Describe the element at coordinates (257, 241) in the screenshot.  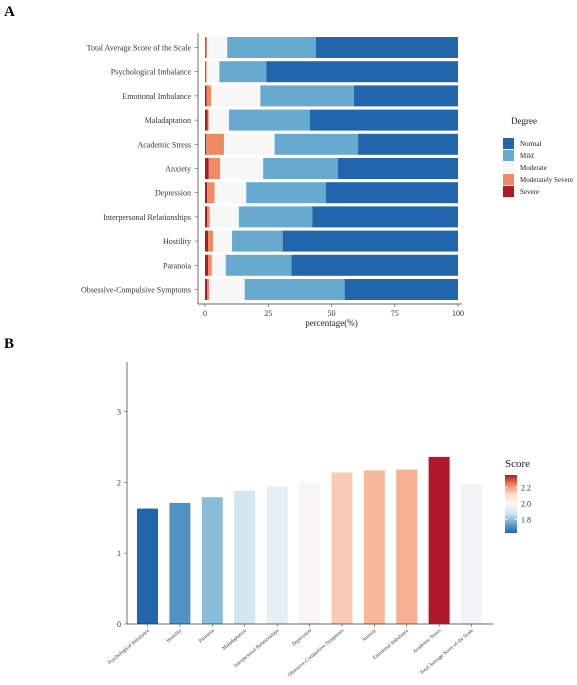
I see `bar-segment-hostility-mild` at that location.